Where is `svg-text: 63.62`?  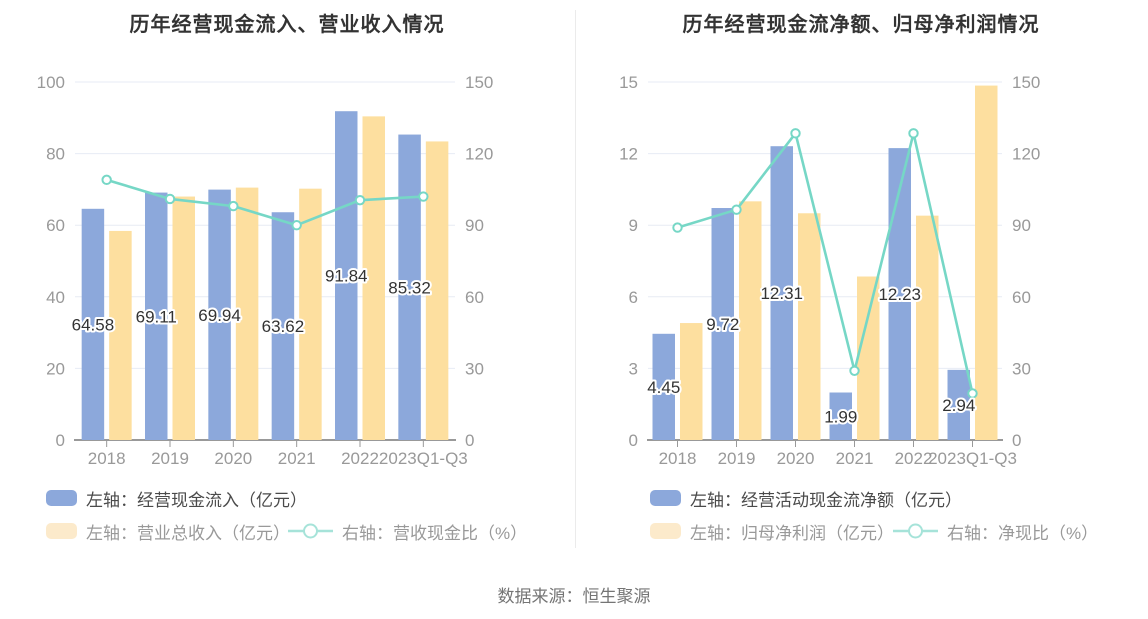 svg-text: 63.62 is located at coordinates (283, 326).